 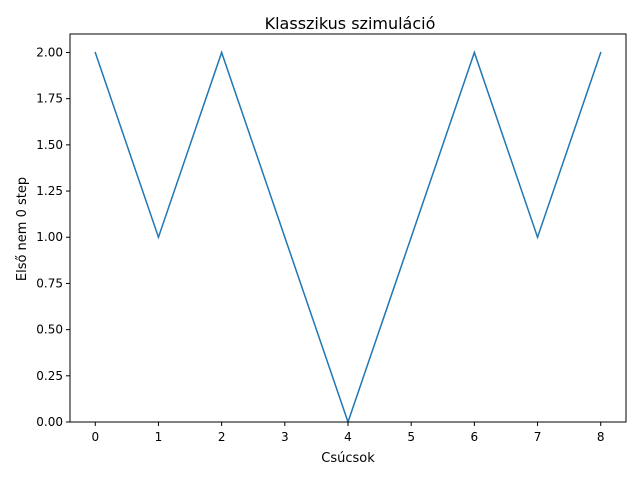 What do you see at coordinates (49, 283) in the screenshot?
I see `y-tick-label: 0.75` at bounding box center [49, 283].